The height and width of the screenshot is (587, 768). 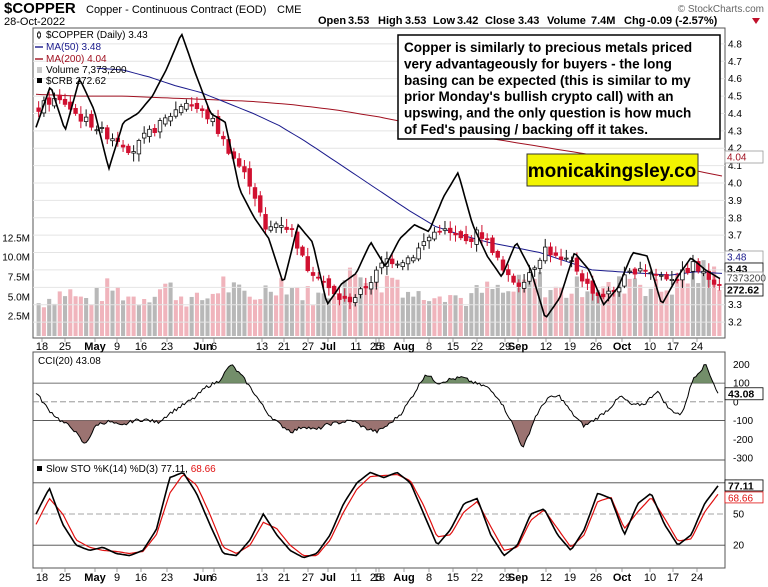 What do you see at coordinates (453, 578) in the screenshot?
I see `x-tick-label: 15` at bounding box center [453, 578].